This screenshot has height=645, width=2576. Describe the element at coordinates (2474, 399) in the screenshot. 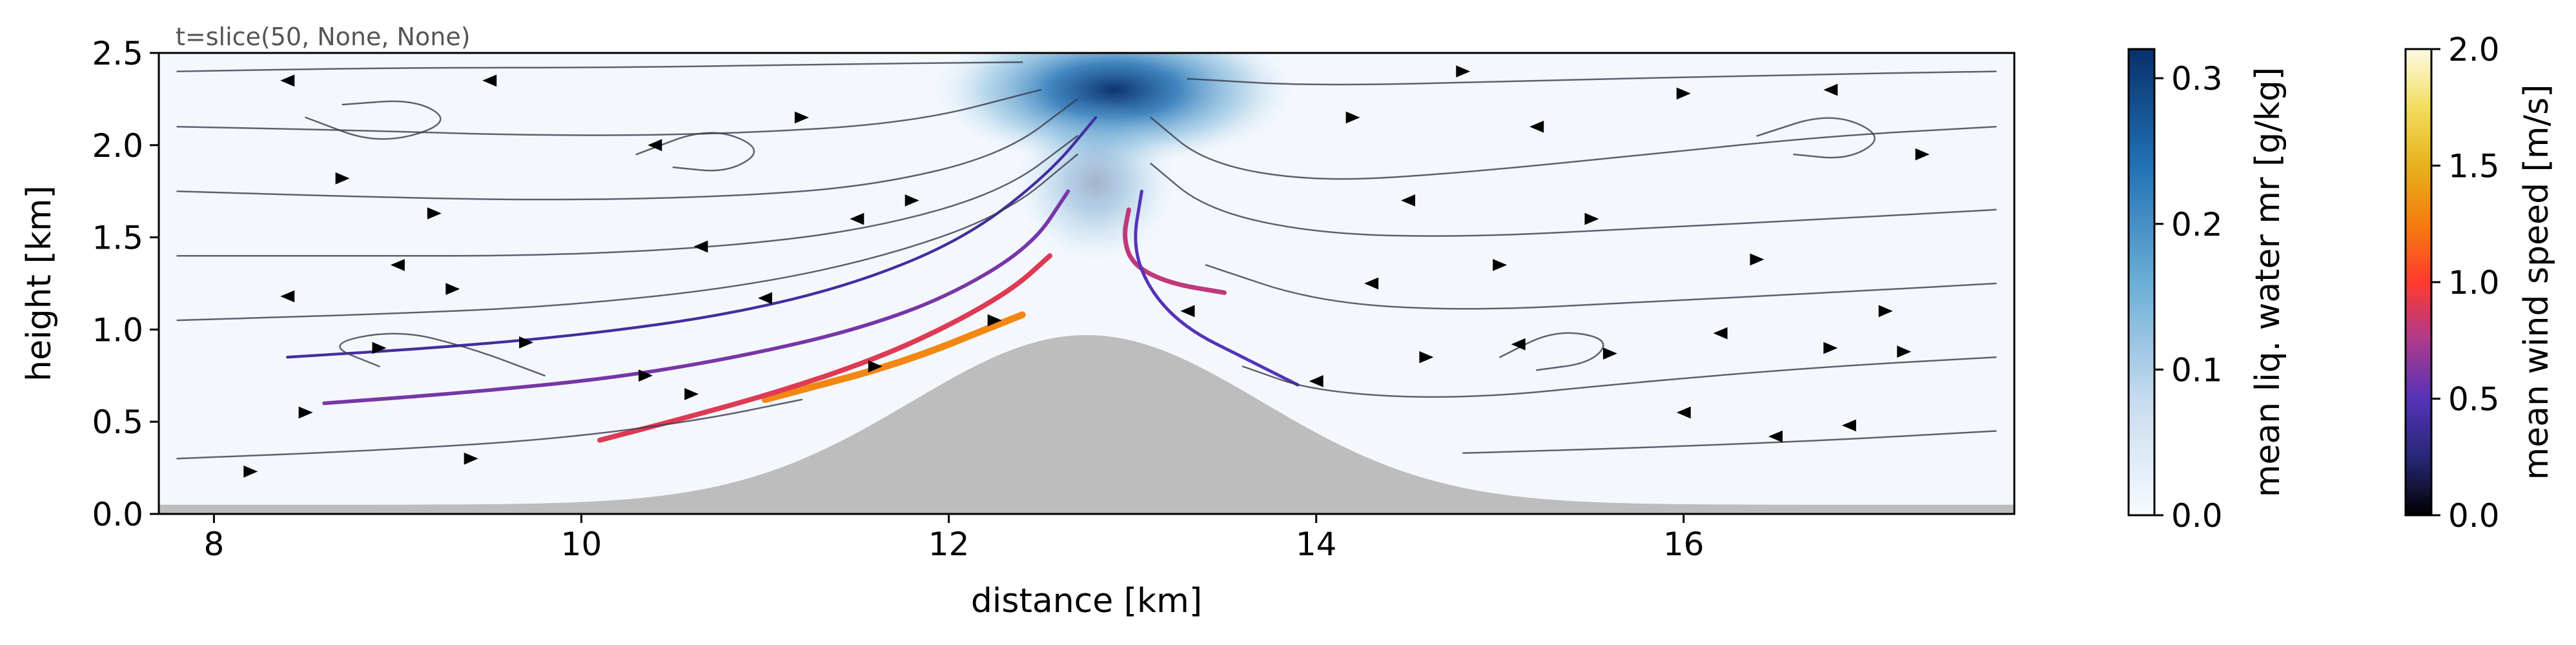

I see `colorbar-tick-label: 0.5` at that location.